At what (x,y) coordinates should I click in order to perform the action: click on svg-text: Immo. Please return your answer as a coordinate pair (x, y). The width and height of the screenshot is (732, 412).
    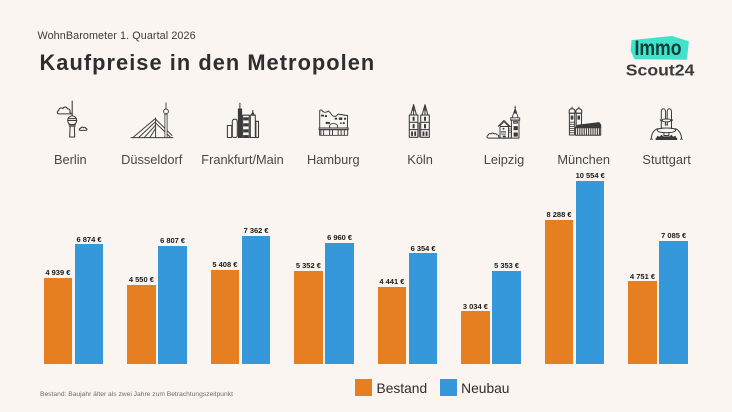
    Looking at the image, I should click on (658, 48).